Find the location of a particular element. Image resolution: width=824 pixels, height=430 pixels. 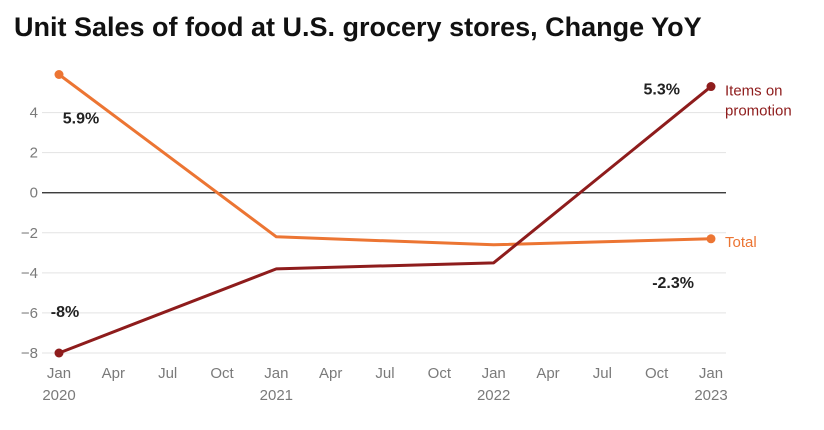

data-label: 5.9% is located at coordinates (81, 119).